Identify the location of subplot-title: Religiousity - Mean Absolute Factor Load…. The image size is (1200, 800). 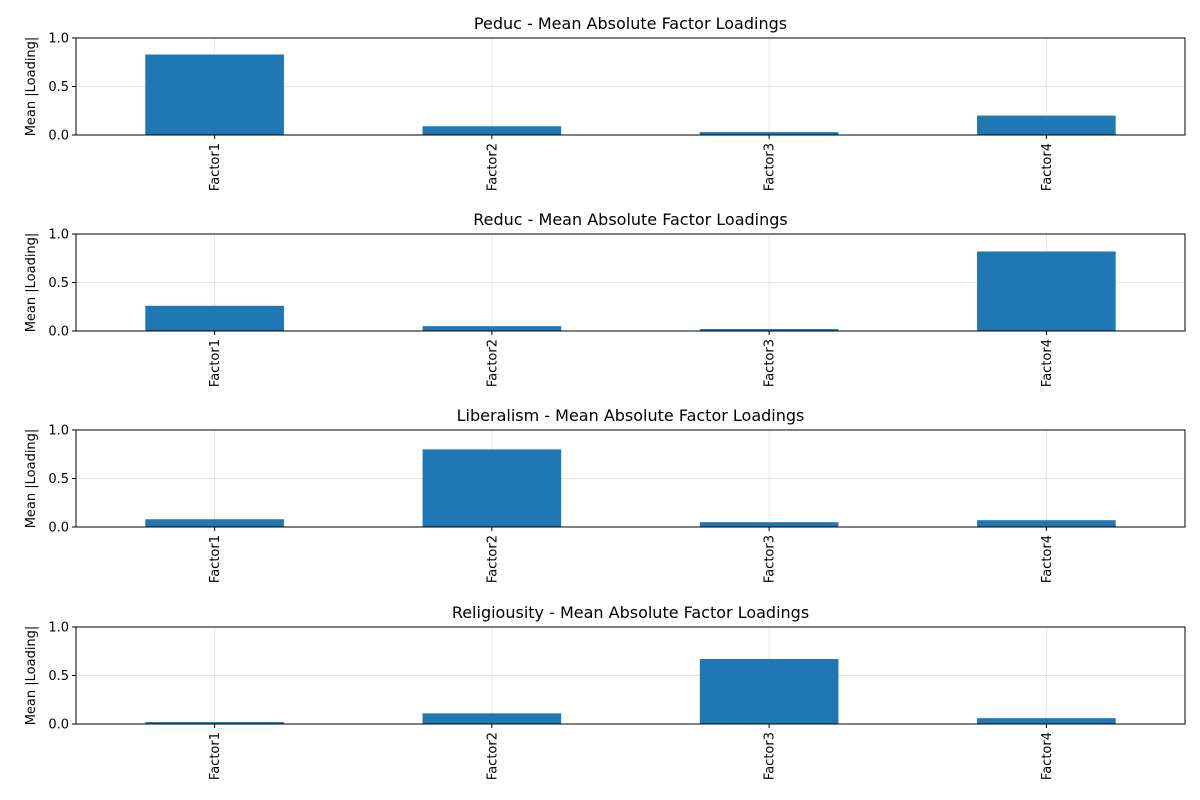
(630, 612).